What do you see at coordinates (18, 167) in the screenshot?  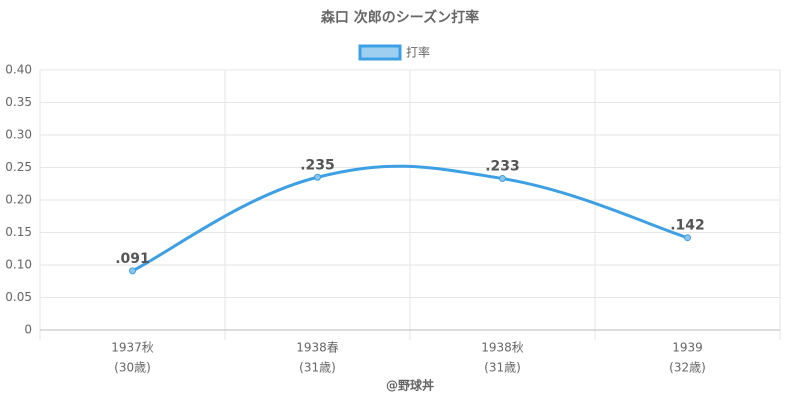 I see `y-tick-label: 0.25` at bounding box center [18, 167].